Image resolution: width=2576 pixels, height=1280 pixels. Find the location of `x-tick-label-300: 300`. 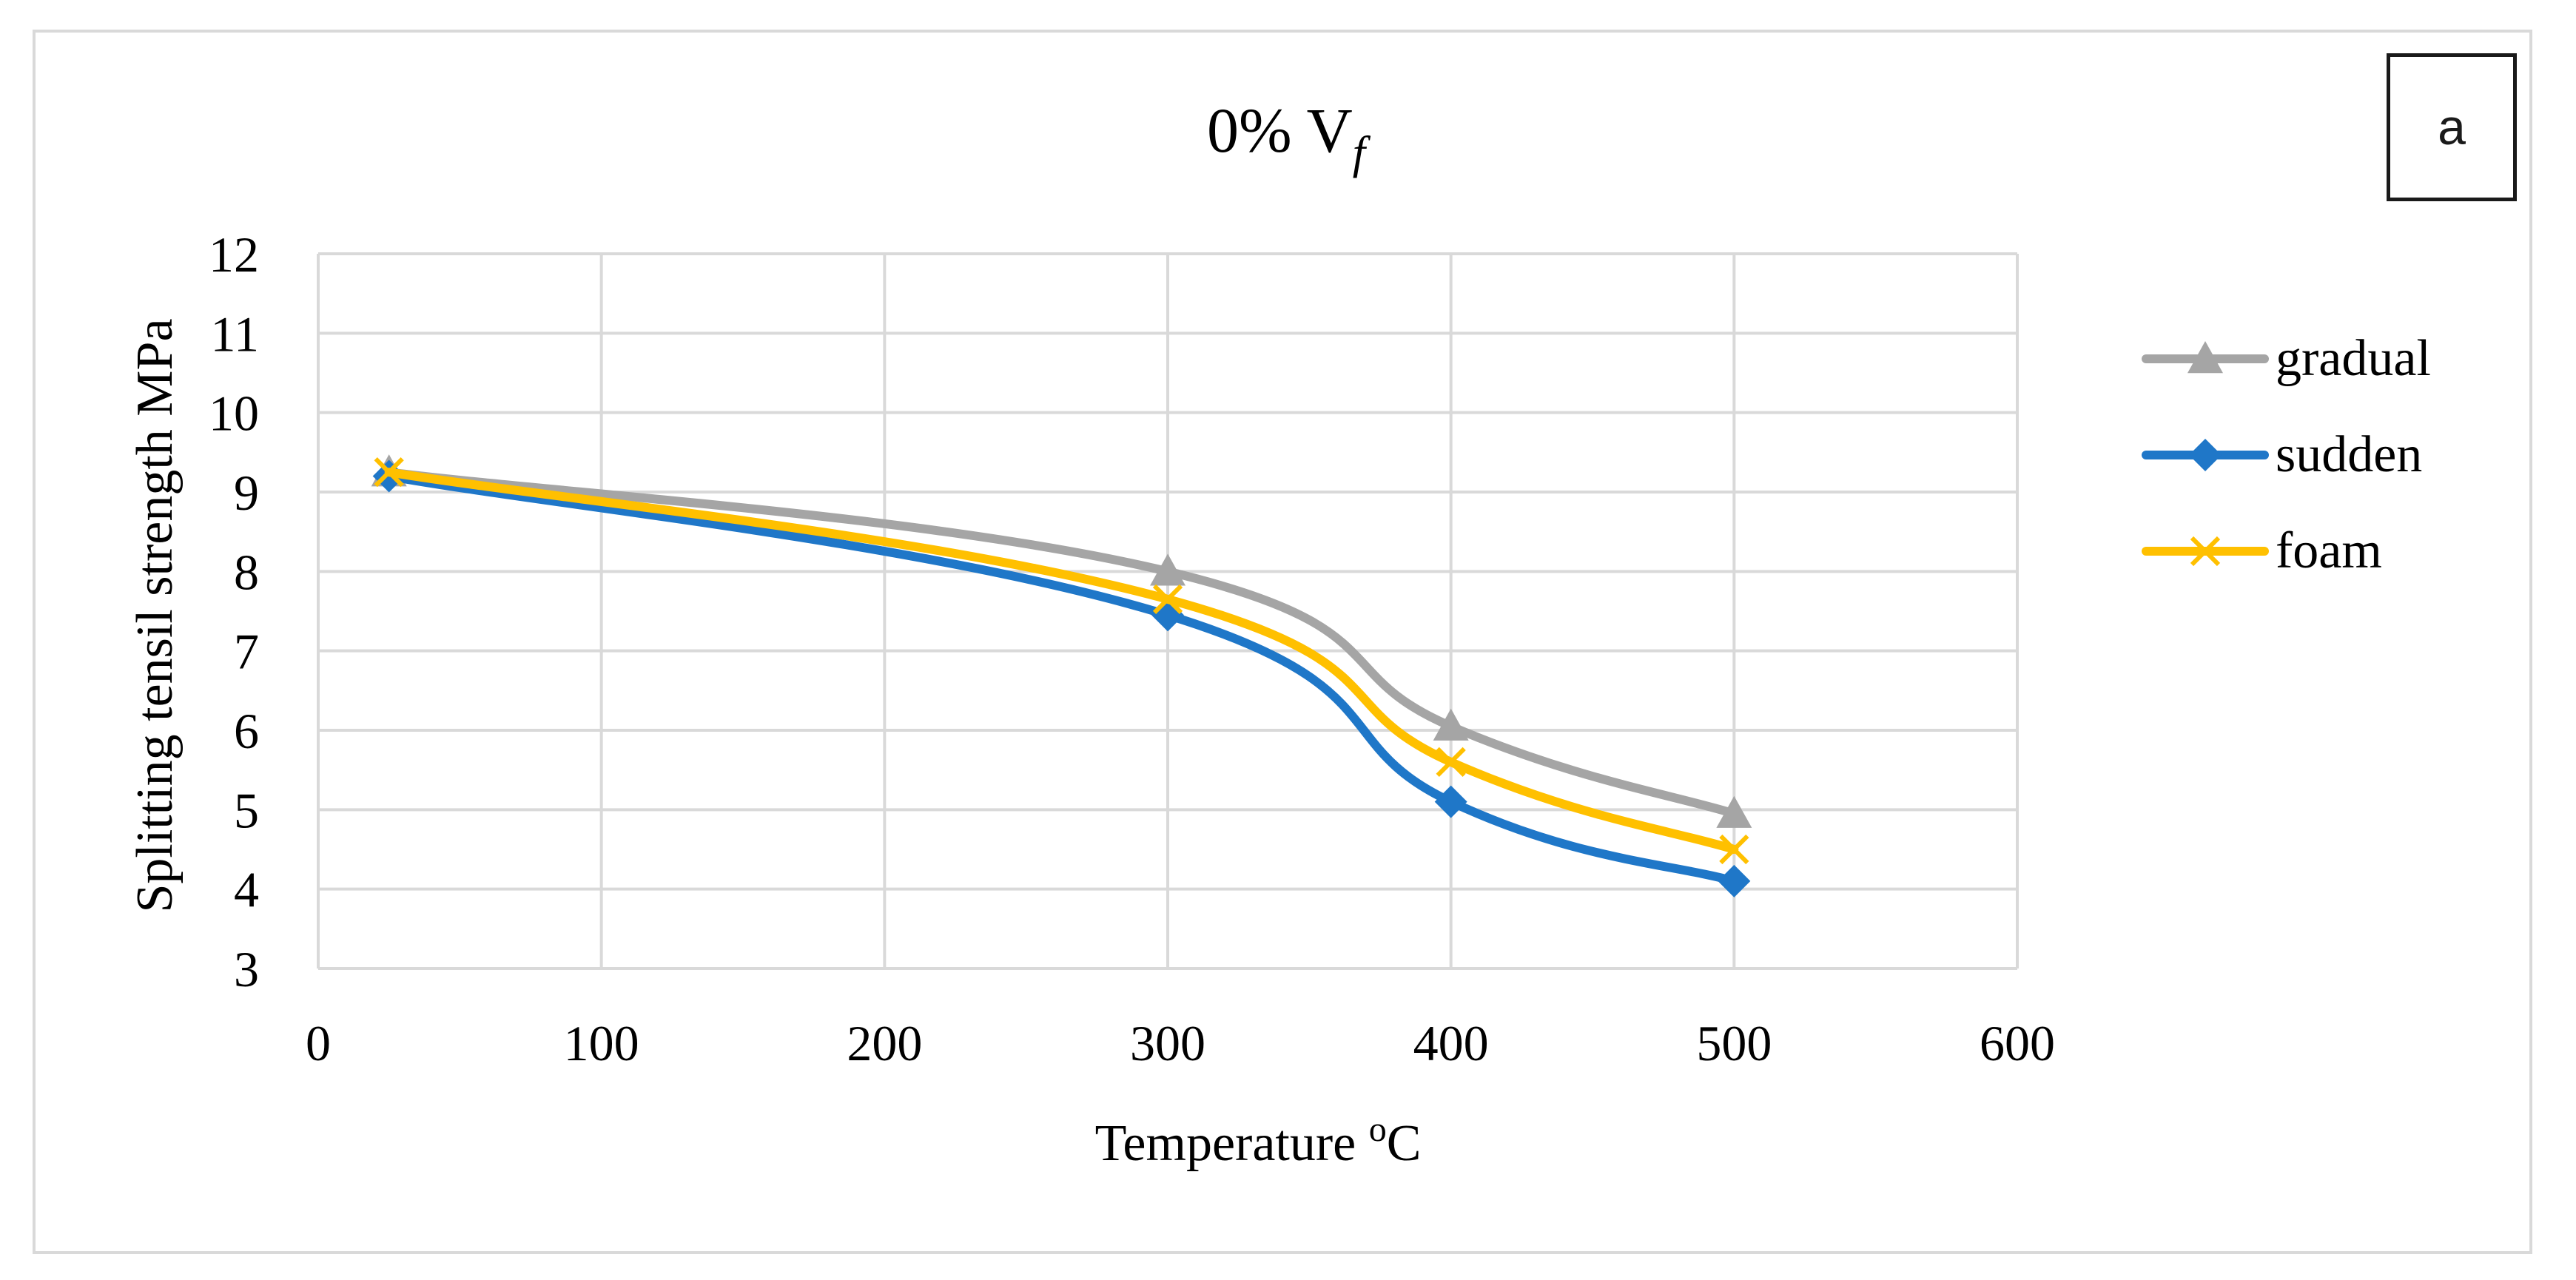

x-tick-label-300: 300 is located at coordinates (1167, 1043).